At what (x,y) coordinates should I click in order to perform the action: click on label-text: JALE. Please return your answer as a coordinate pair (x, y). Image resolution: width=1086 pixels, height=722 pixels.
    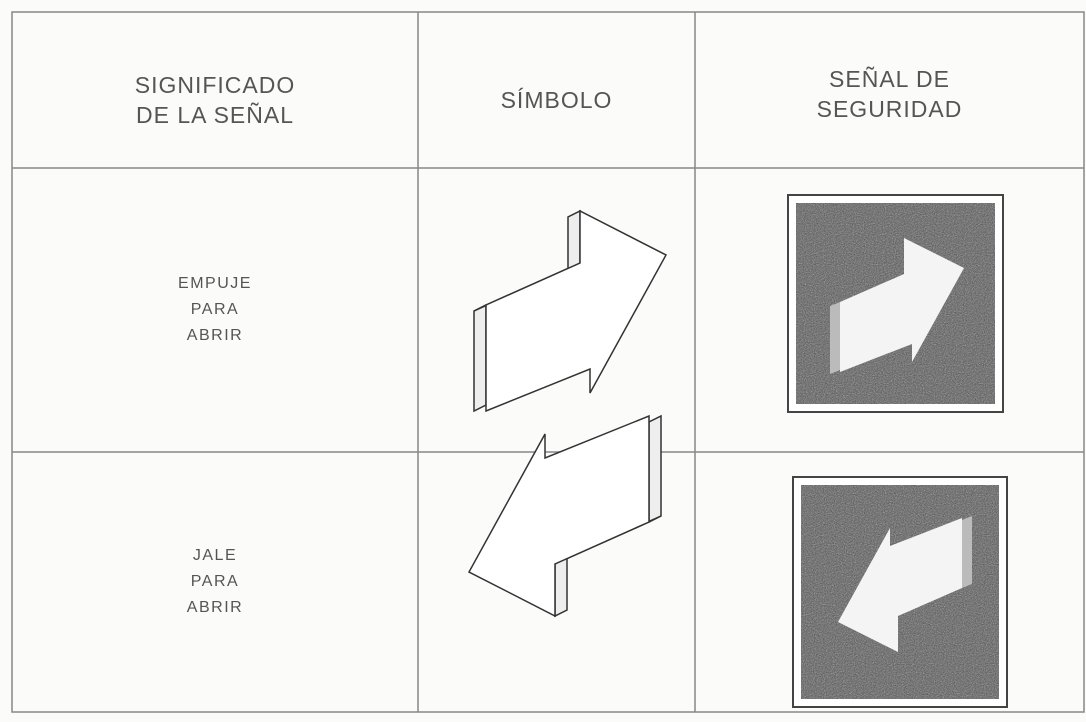
    Looking at the image, I should click on (215, 555).